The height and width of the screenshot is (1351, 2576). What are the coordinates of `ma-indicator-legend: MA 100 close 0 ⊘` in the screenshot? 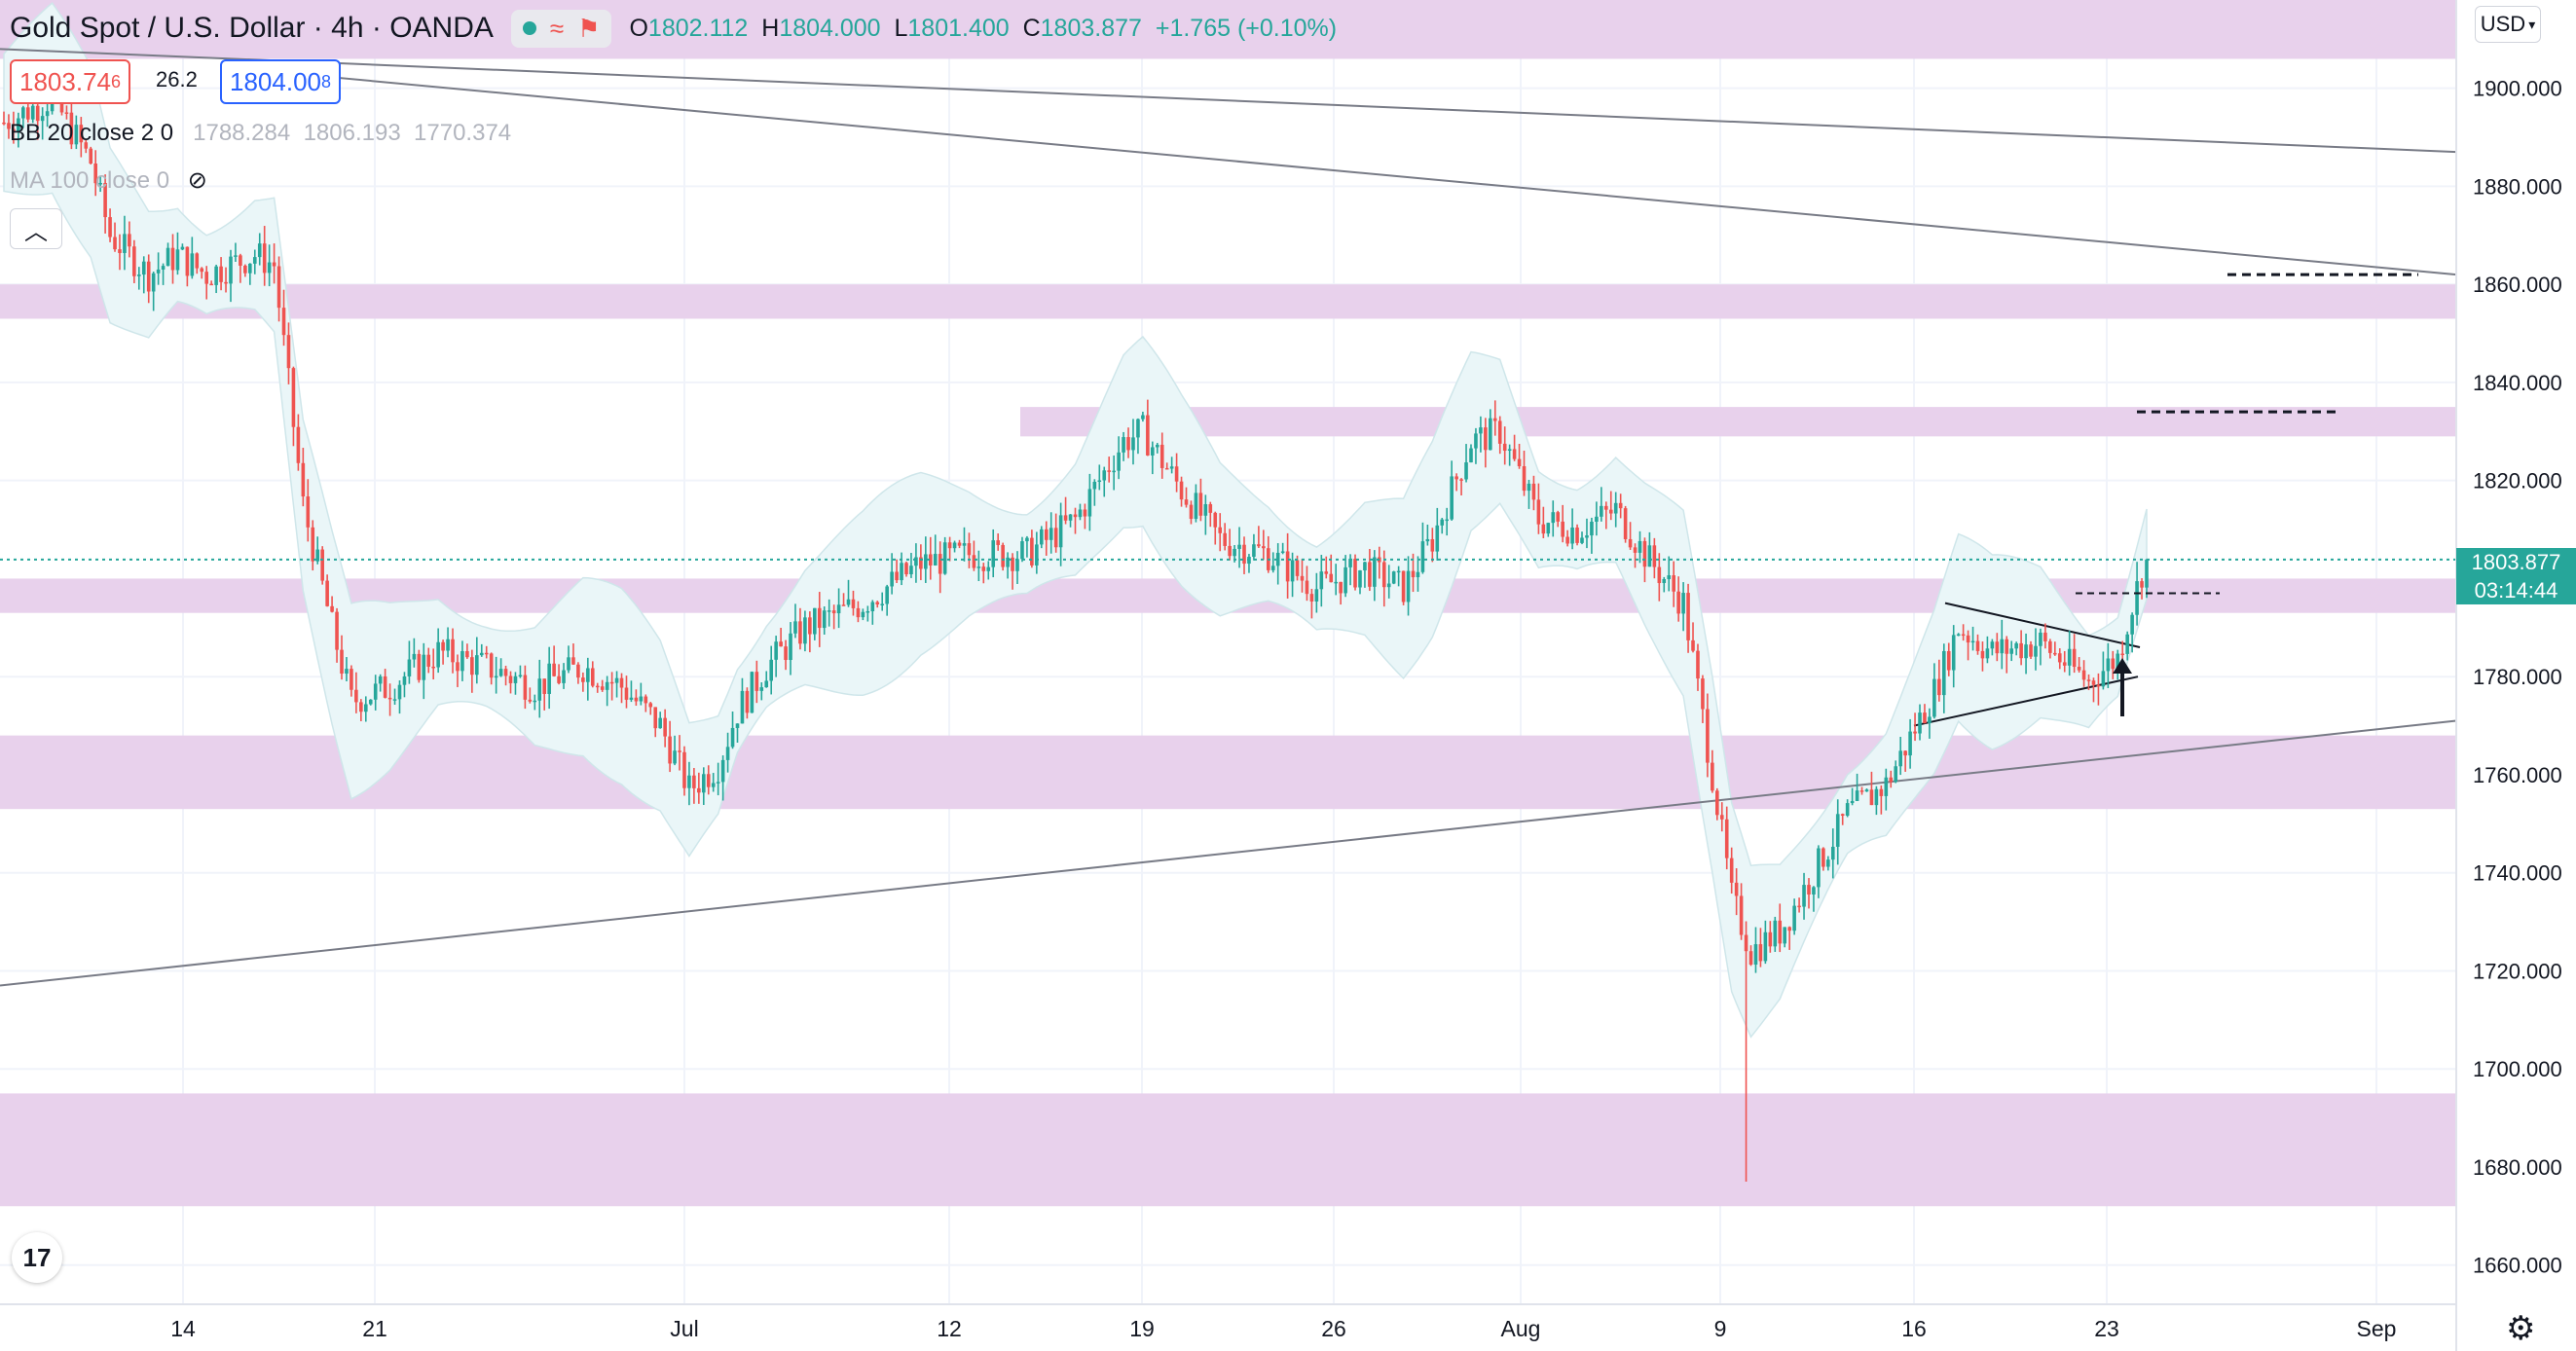 It's located at (108, 181).